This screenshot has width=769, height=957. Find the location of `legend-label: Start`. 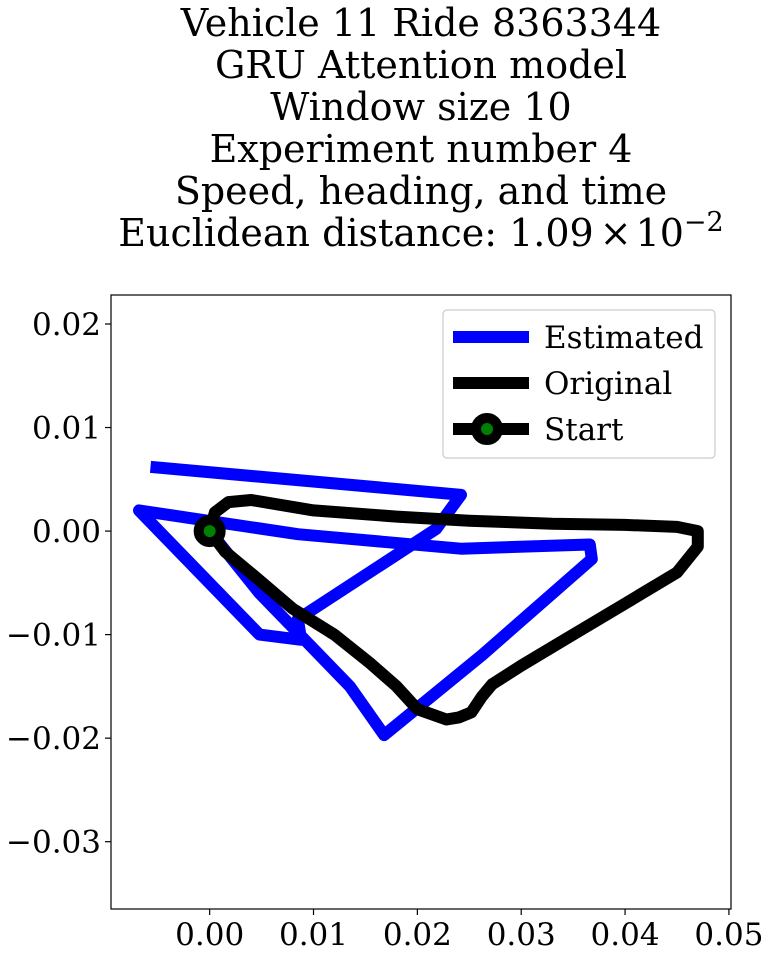

legend-label: Start is located at coordinates (584, 430).